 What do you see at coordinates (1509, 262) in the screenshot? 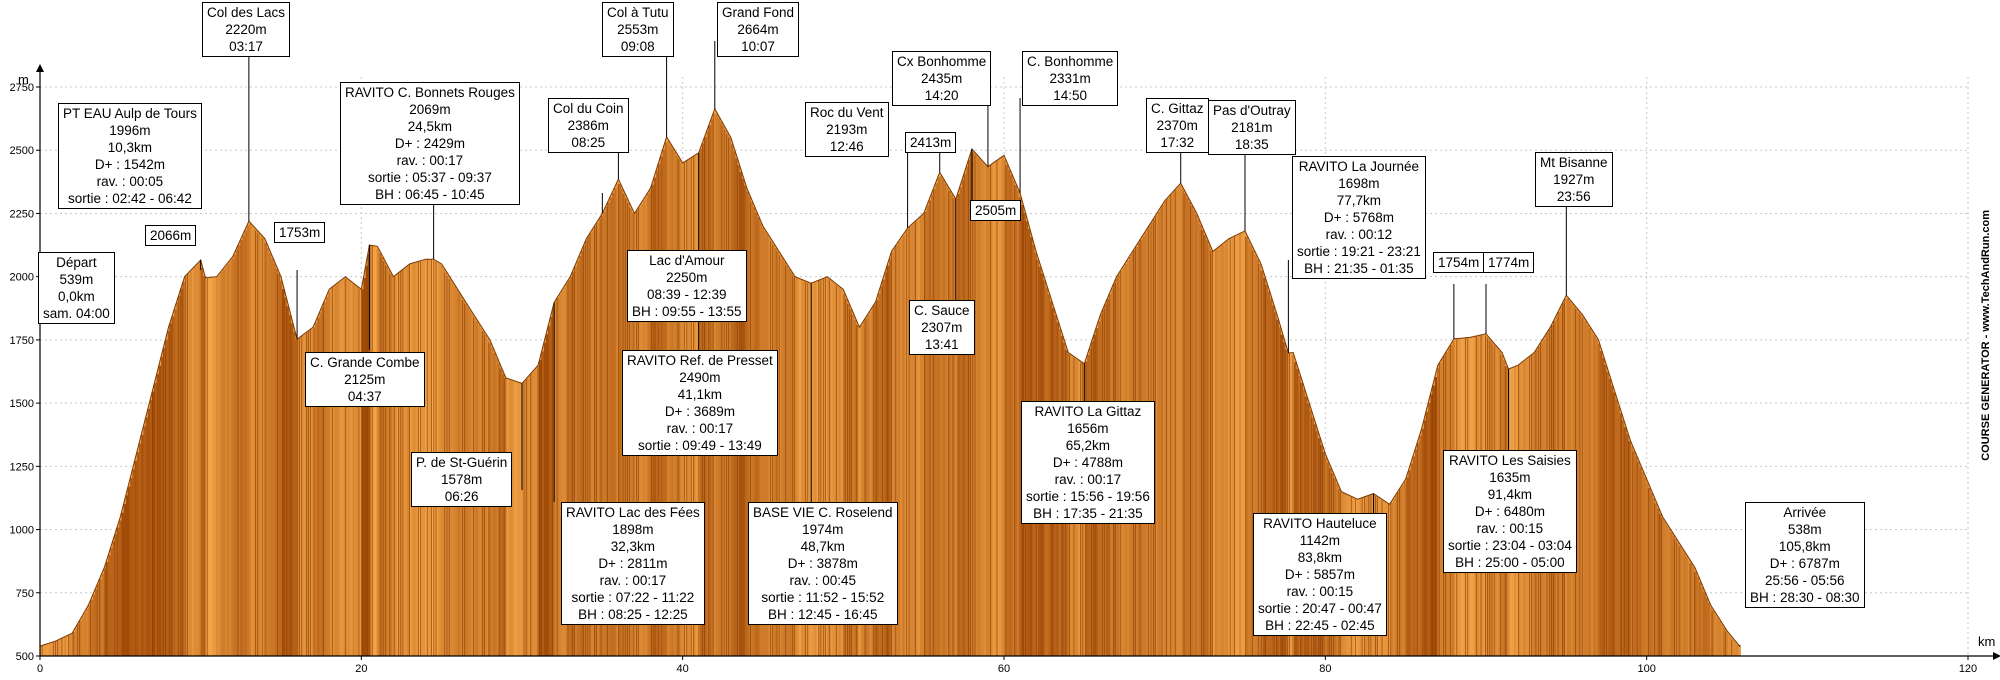
I see `annotation-box: 1774m` at bounding box center [1509, 262].